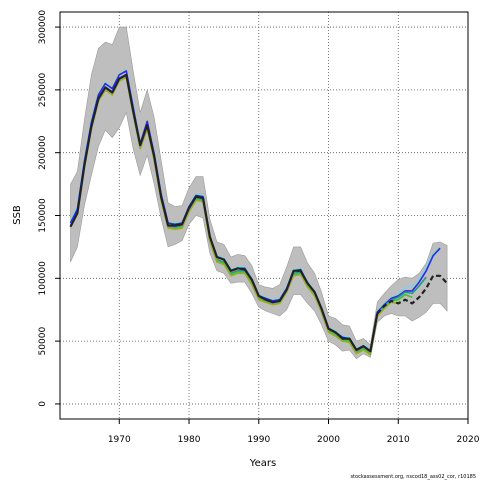  I want to click on y-tick-label: 300000, so click(43, 27).